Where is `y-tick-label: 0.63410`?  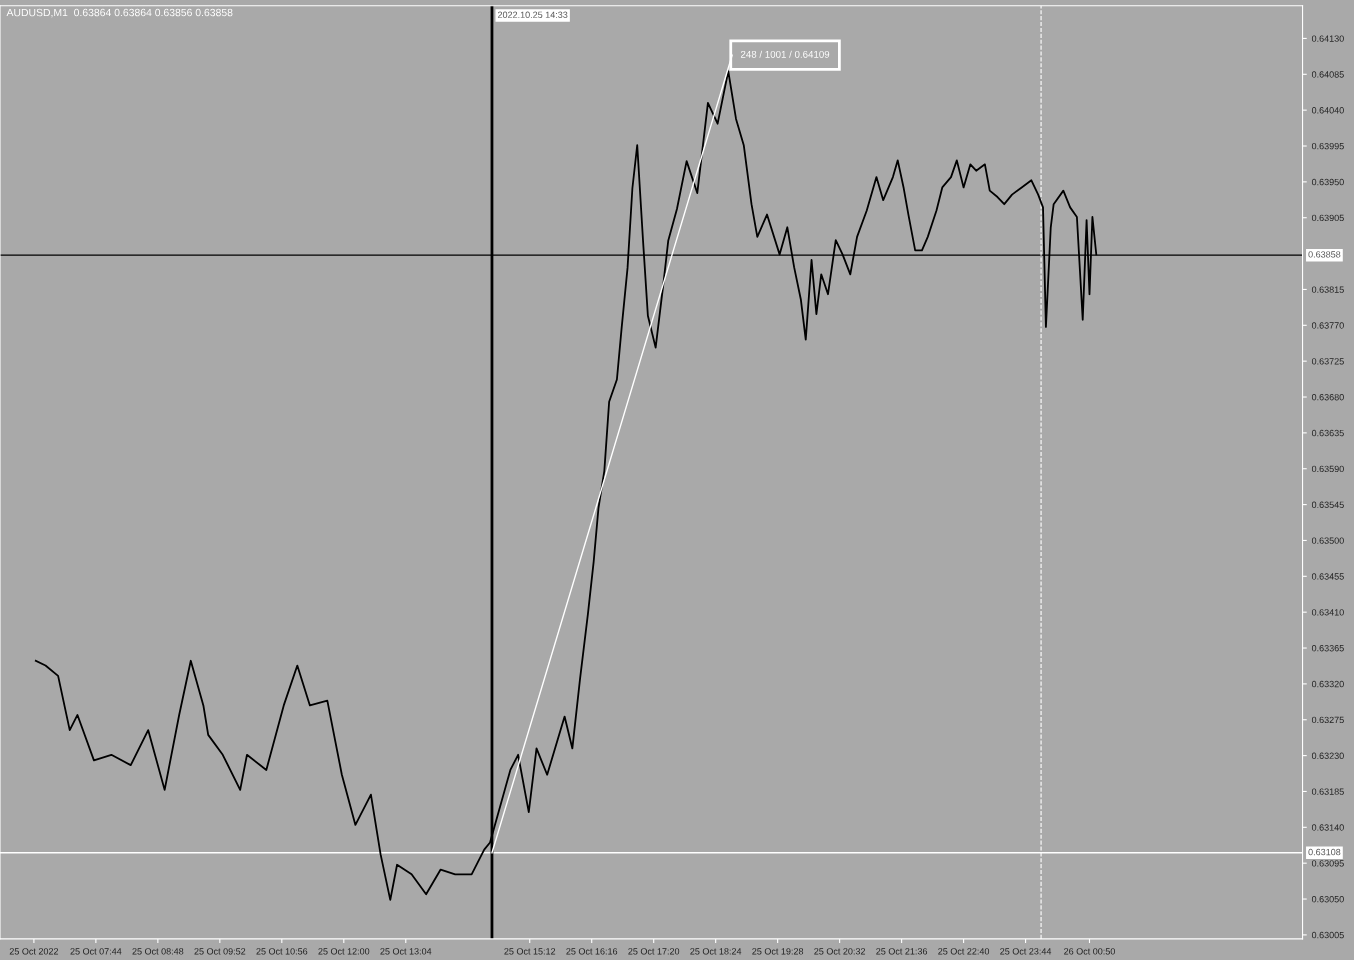 y-tick-label: 0.63410 is located at coordinates (1327, 612).